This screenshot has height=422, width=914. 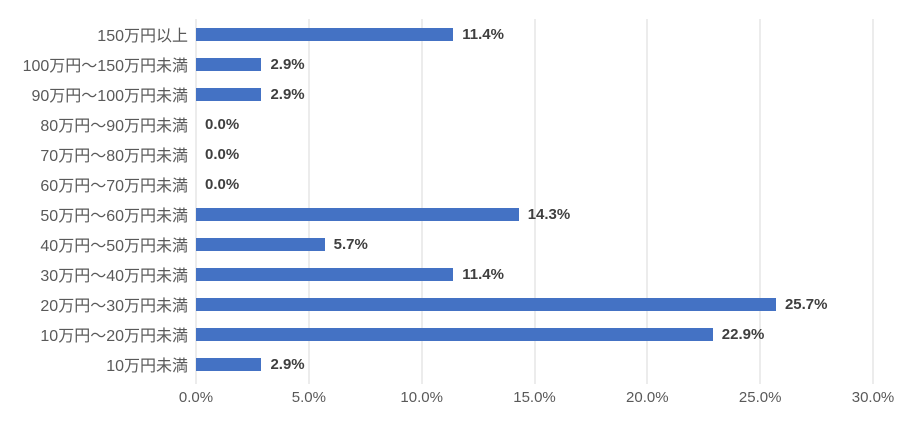 What do you see at coordinates (114, 276) in the screenshot?
I see `category-label: 30万円～40万円未満` at bounding box center [114, 276].